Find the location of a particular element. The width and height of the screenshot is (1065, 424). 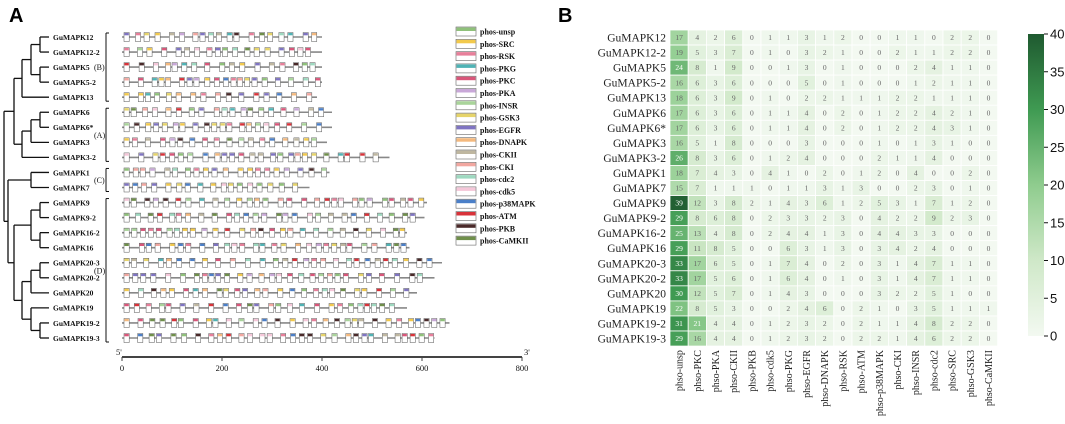

heatmap-cell-value: 18 is located at coordinates (679, 173).